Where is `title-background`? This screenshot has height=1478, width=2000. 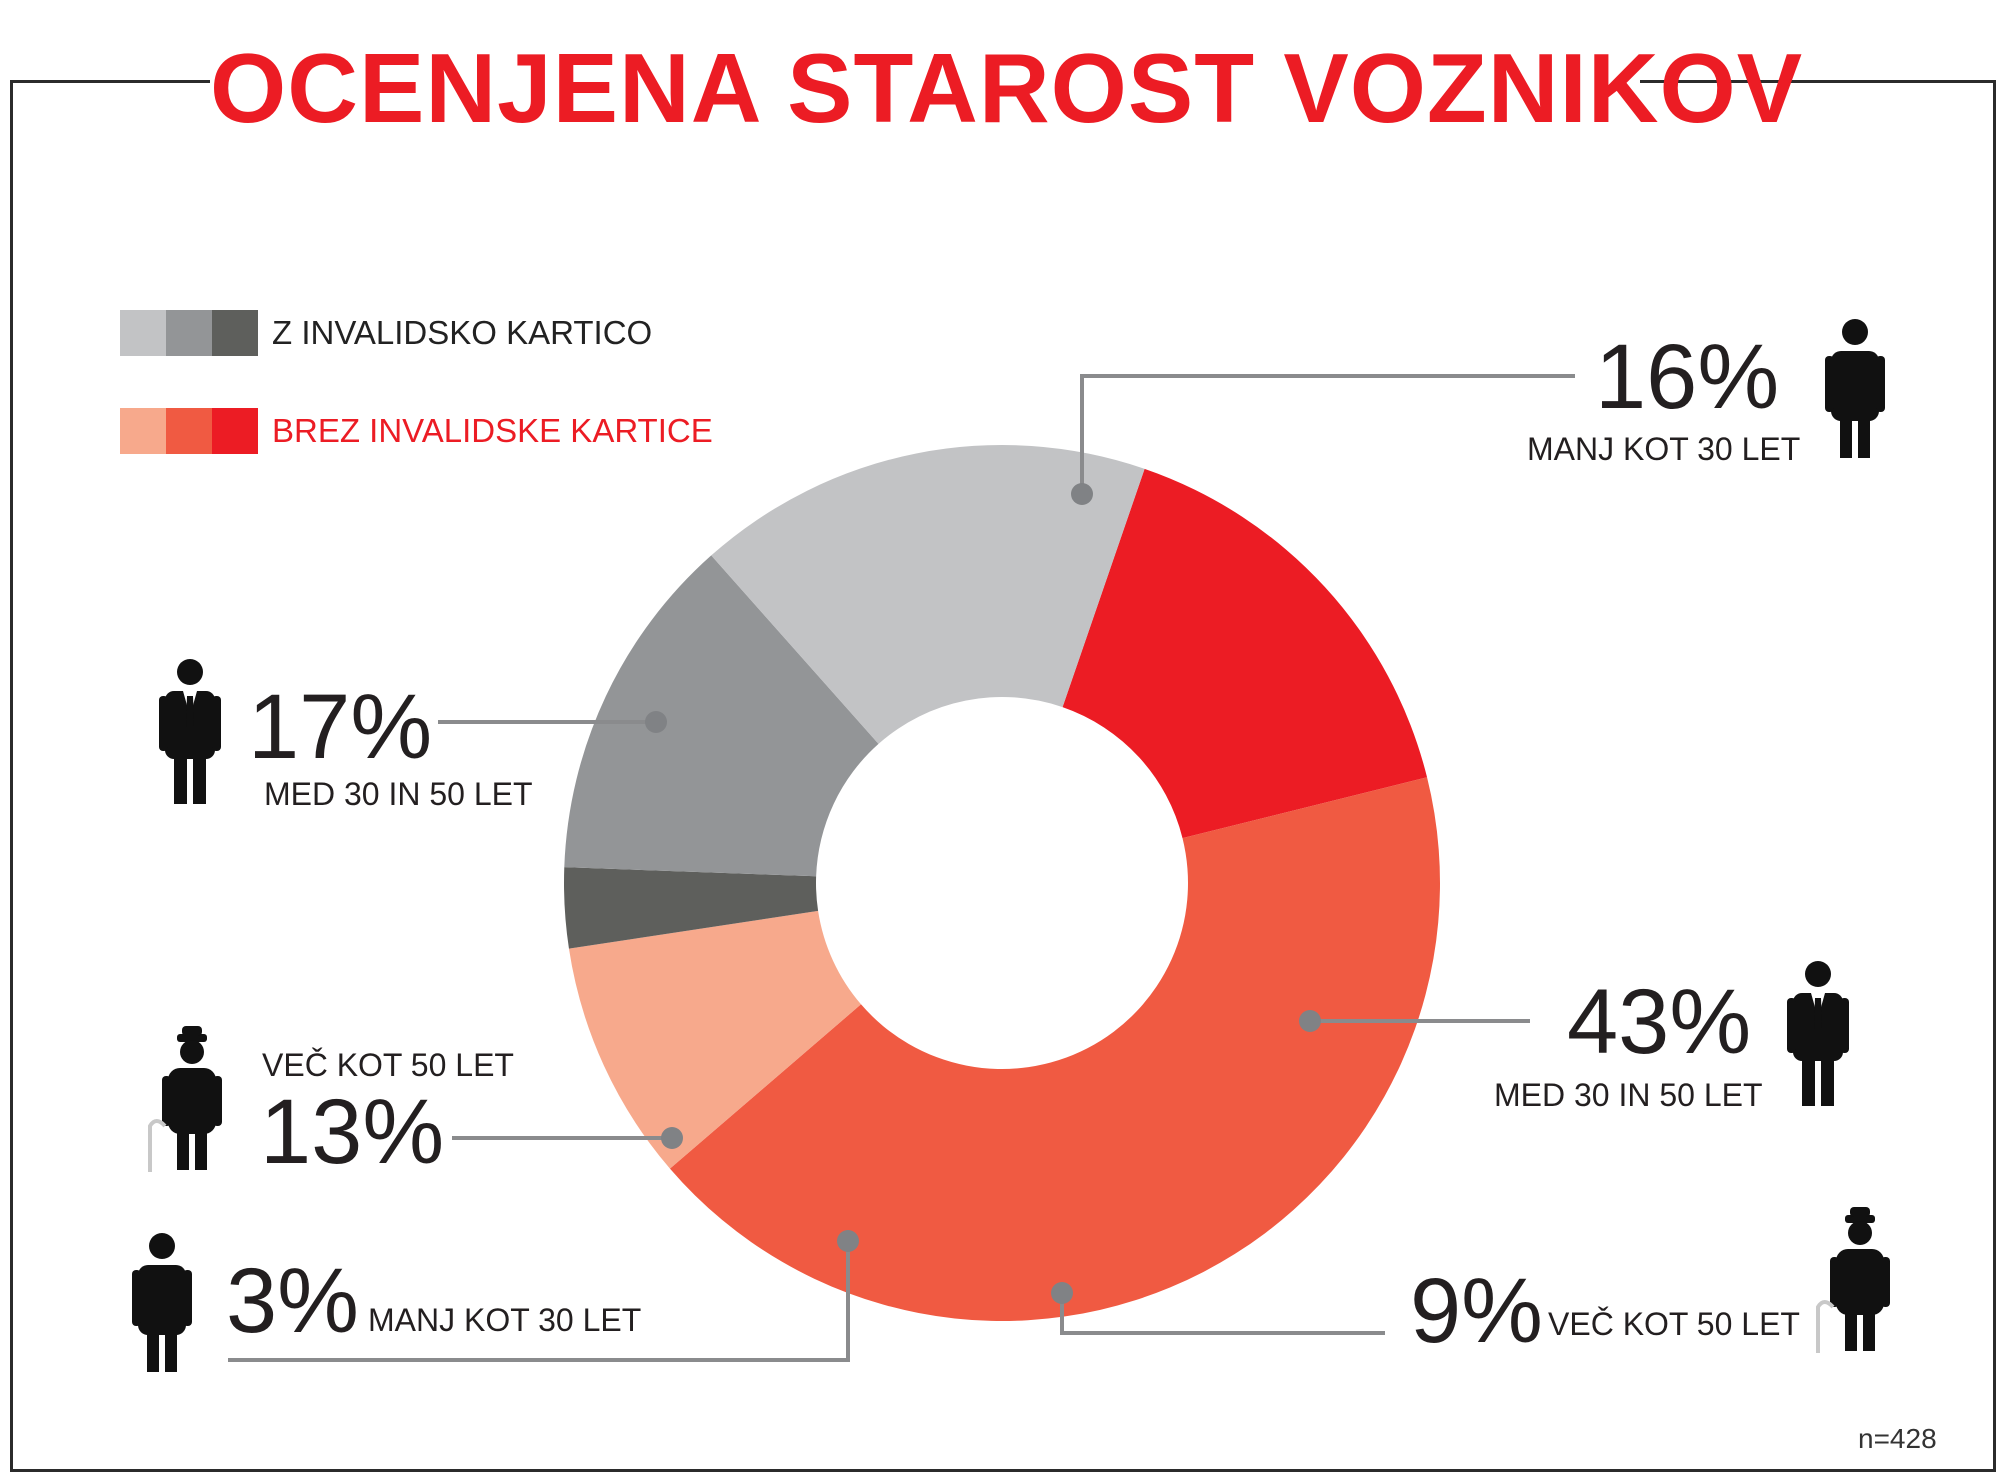 title-background is located at coordinates (925, 85).